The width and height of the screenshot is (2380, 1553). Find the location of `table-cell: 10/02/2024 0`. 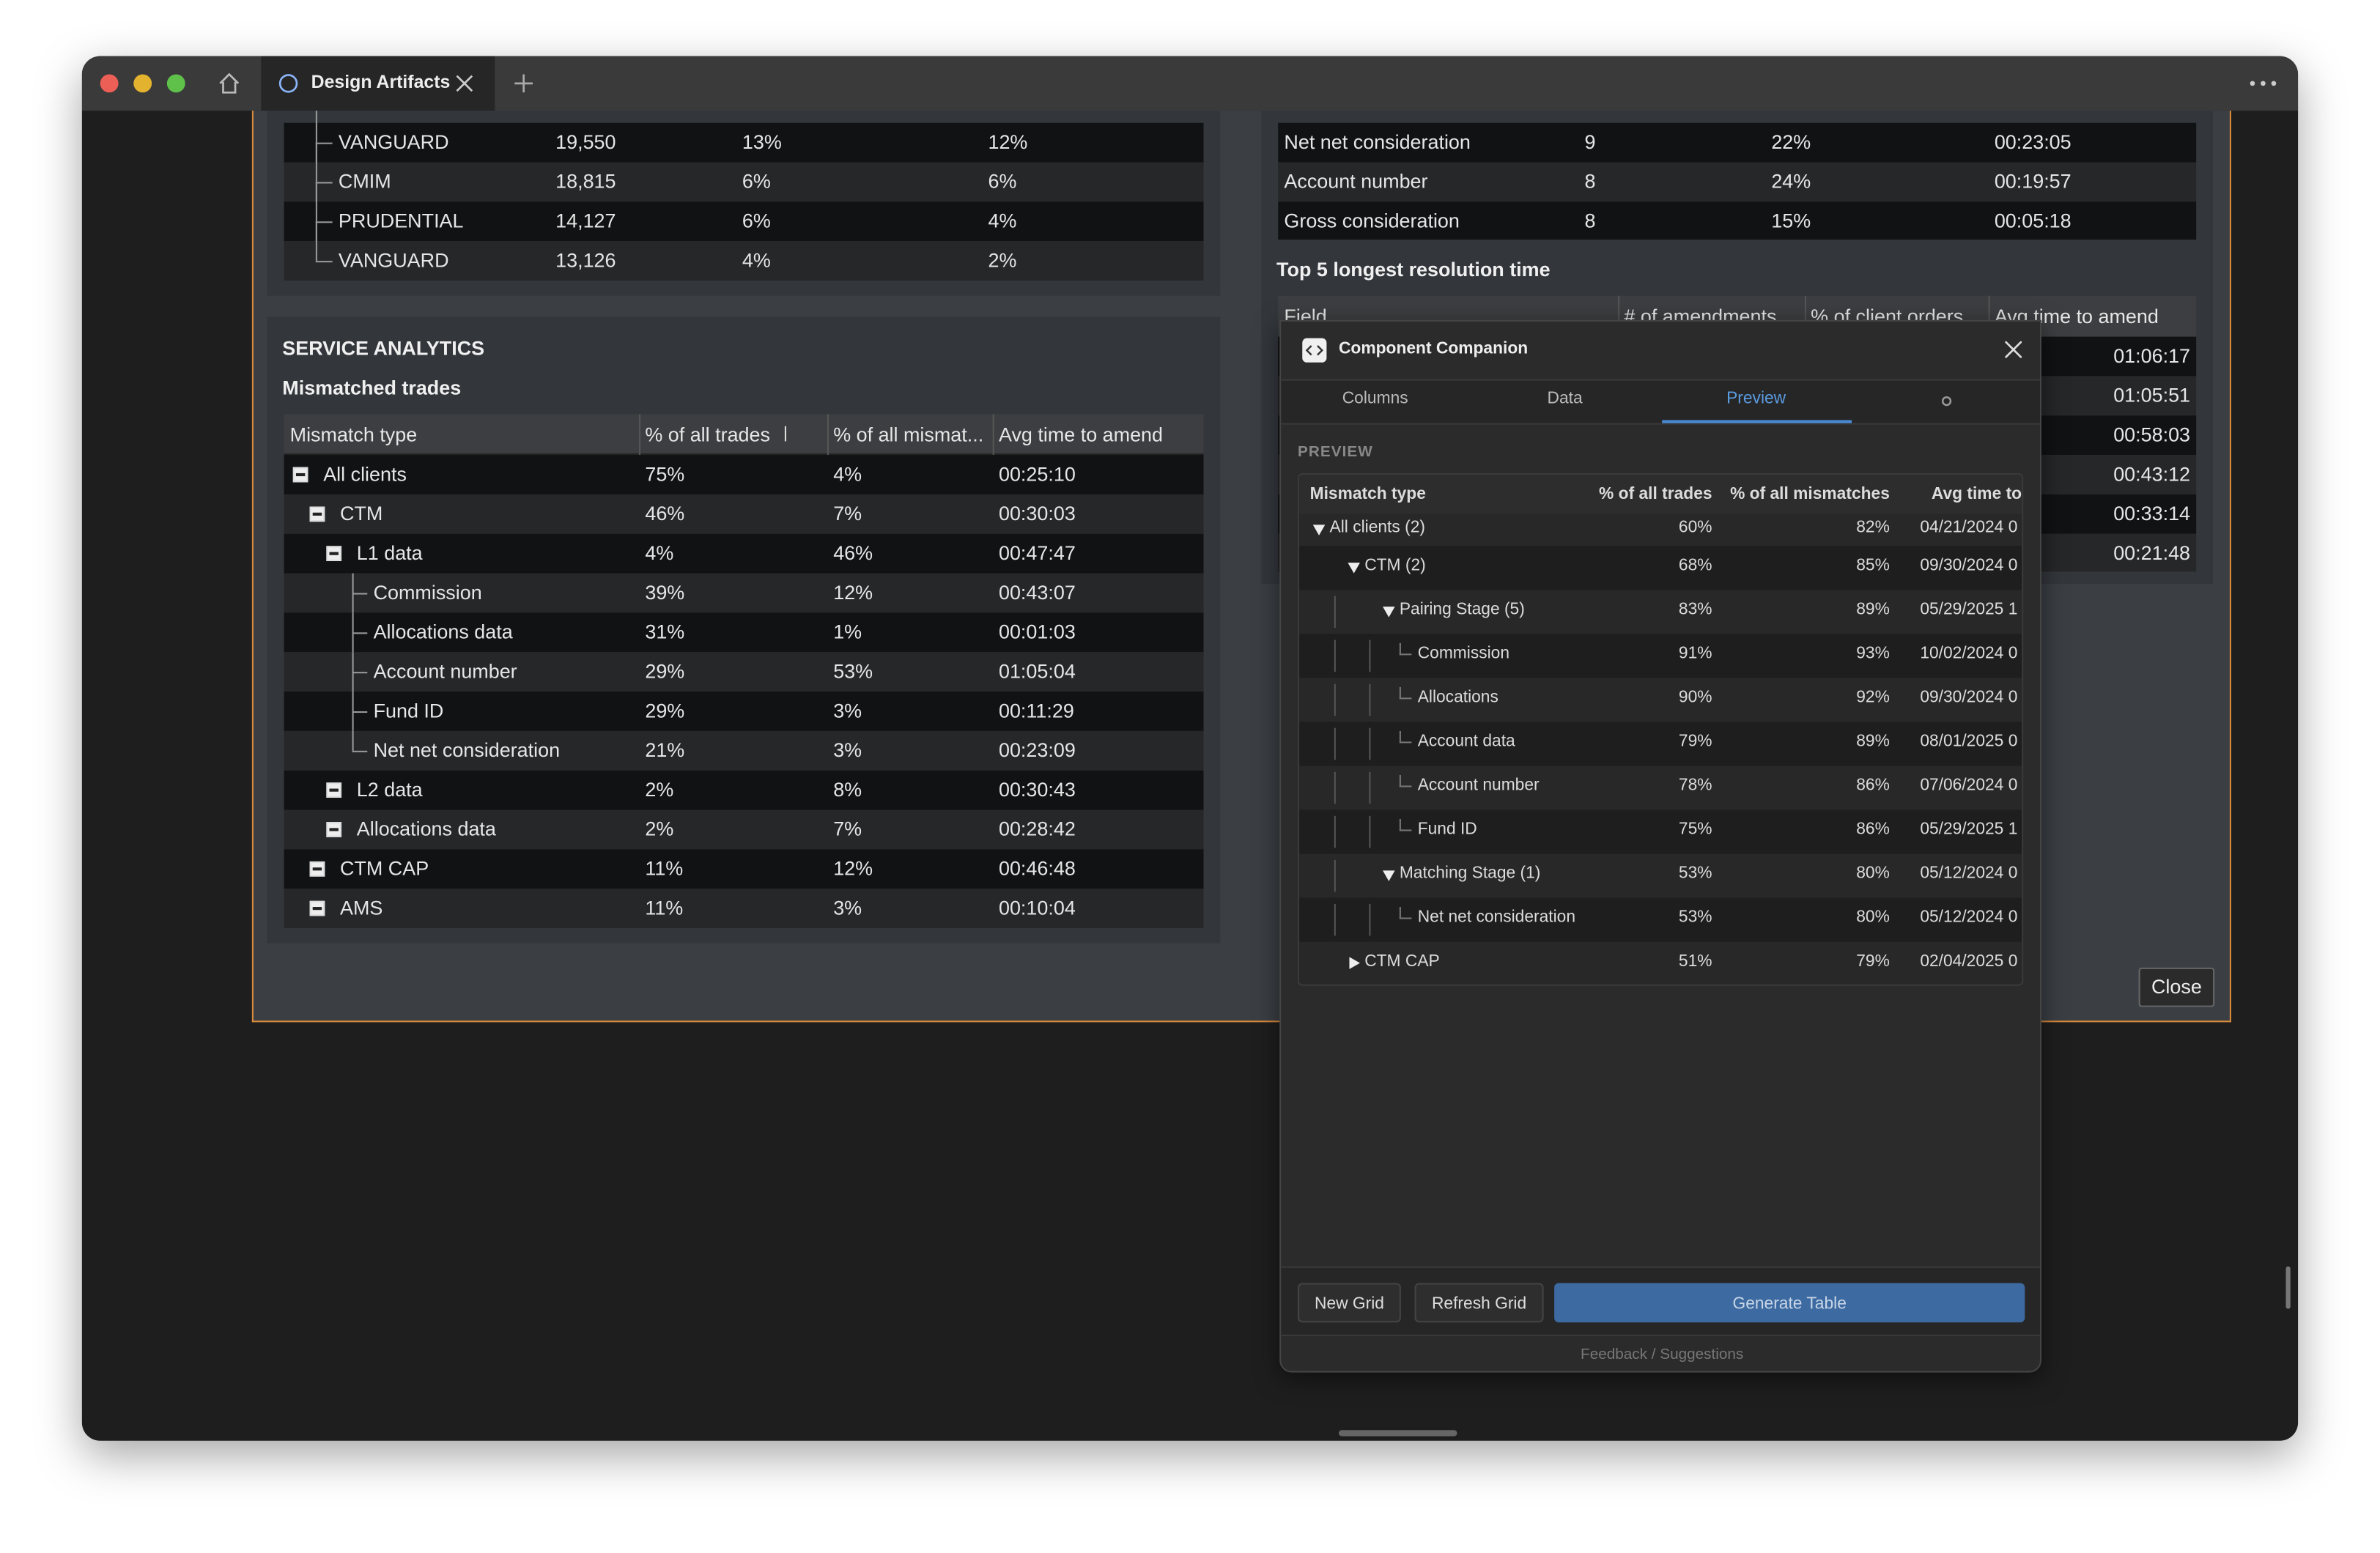

table-cell: 10/02/2024 0 is located at coordinates (1969, 654).